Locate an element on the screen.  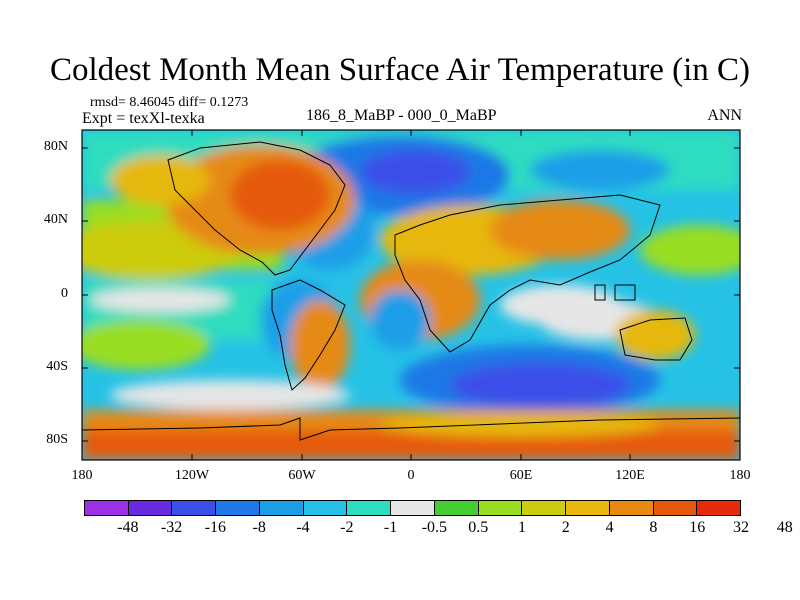
lon-label-60w: 60W is located at coordinates (302, 475).